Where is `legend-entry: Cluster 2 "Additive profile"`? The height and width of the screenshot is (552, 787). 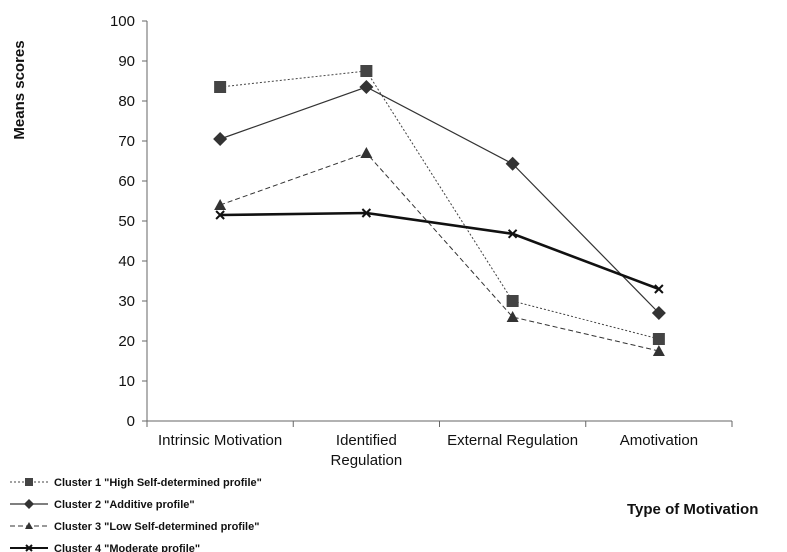 legend-entry: Cluster 2 "Additive profile" is located at coordinates (102, 505).